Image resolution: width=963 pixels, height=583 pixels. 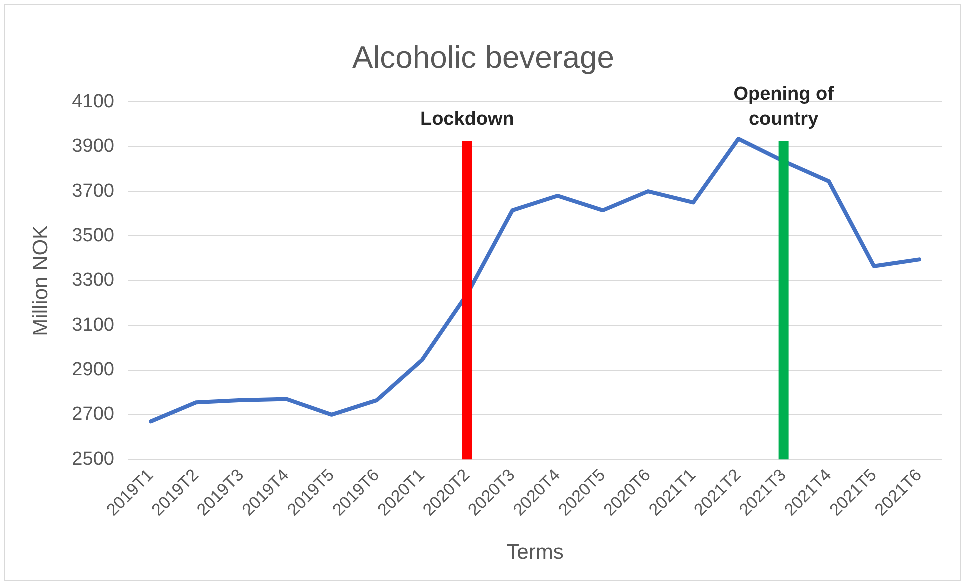 I want to click on x-axis-title: Terms, so click(x=535, y=552).